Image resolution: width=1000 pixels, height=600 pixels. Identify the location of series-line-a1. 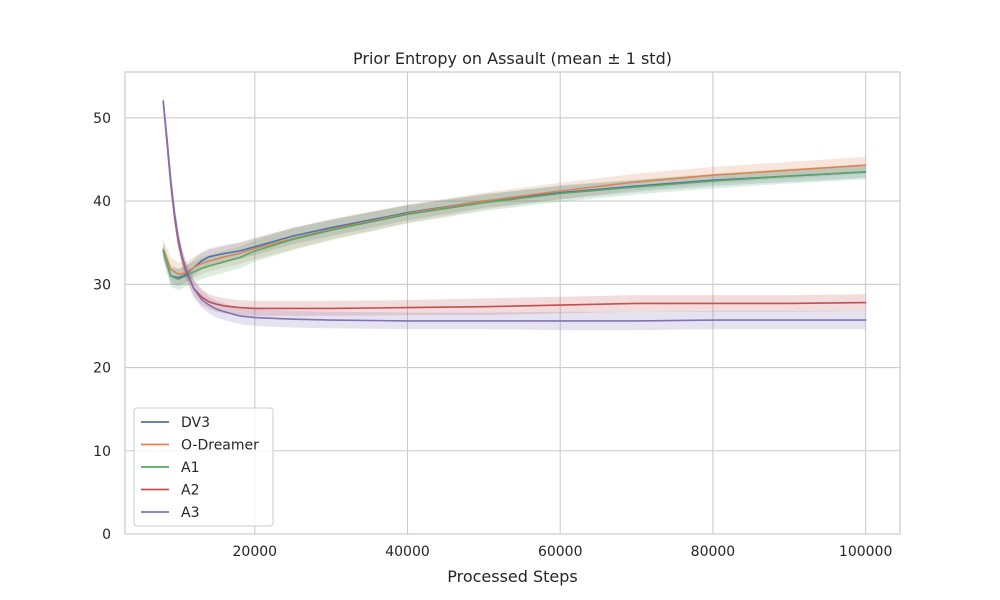
(514, 226).